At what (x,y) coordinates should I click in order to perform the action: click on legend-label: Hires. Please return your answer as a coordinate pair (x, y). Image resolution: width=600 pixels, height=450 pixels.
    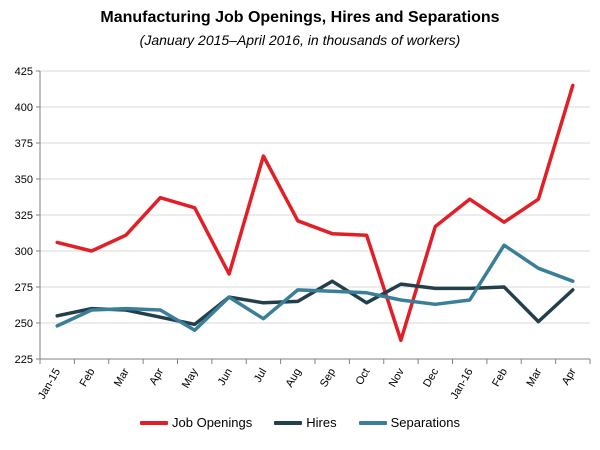
    Looking at the image, I should click on (321, 422).